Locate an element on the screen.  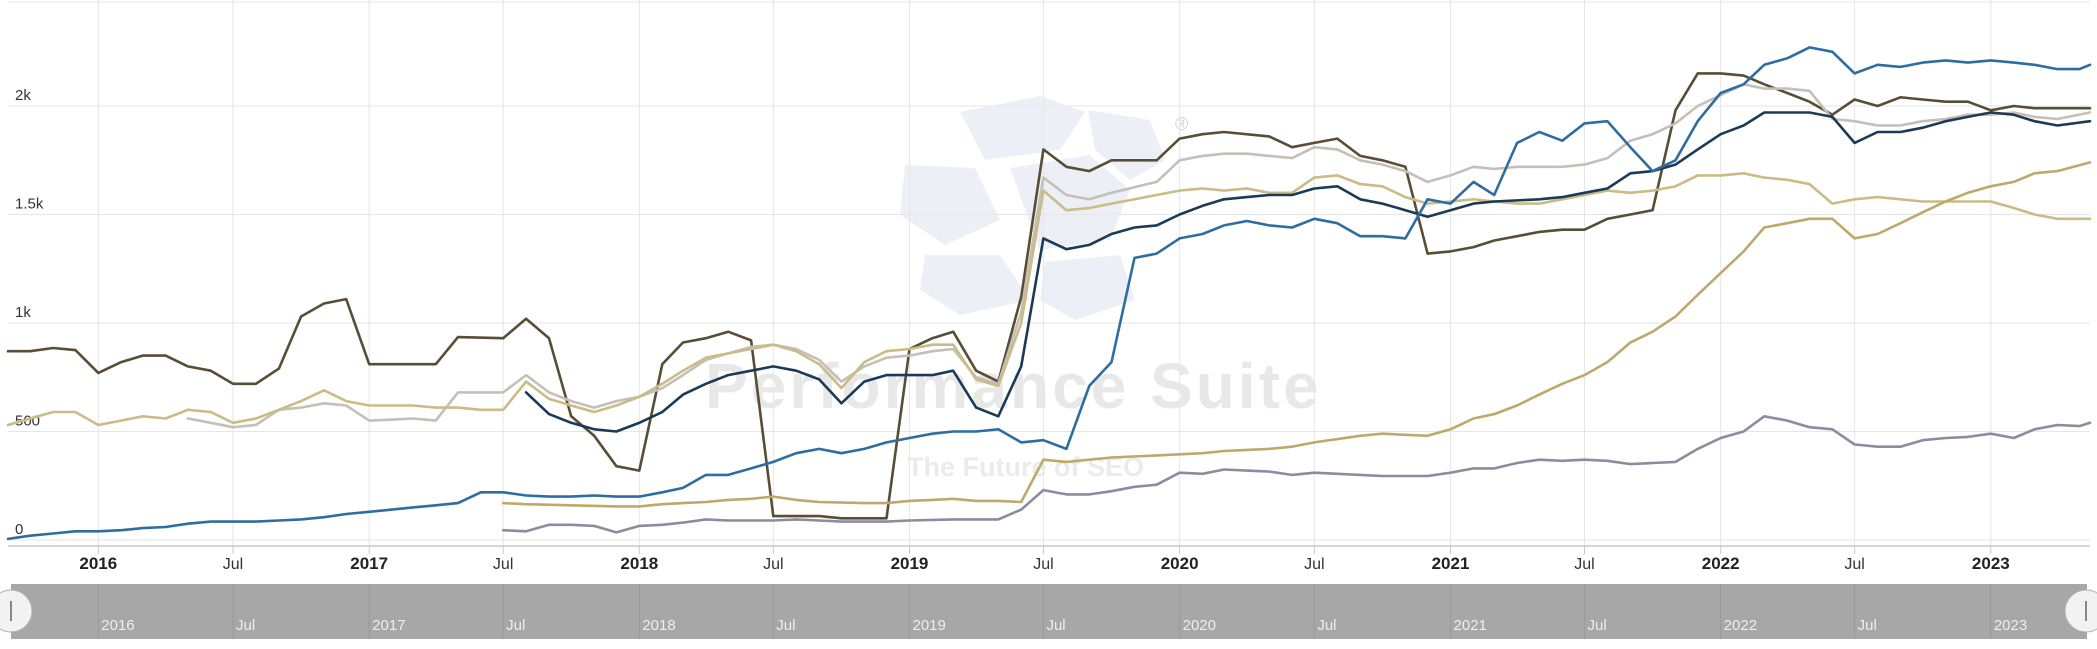
y-tick-label: 1.5k is located at coordinates (29, 204).